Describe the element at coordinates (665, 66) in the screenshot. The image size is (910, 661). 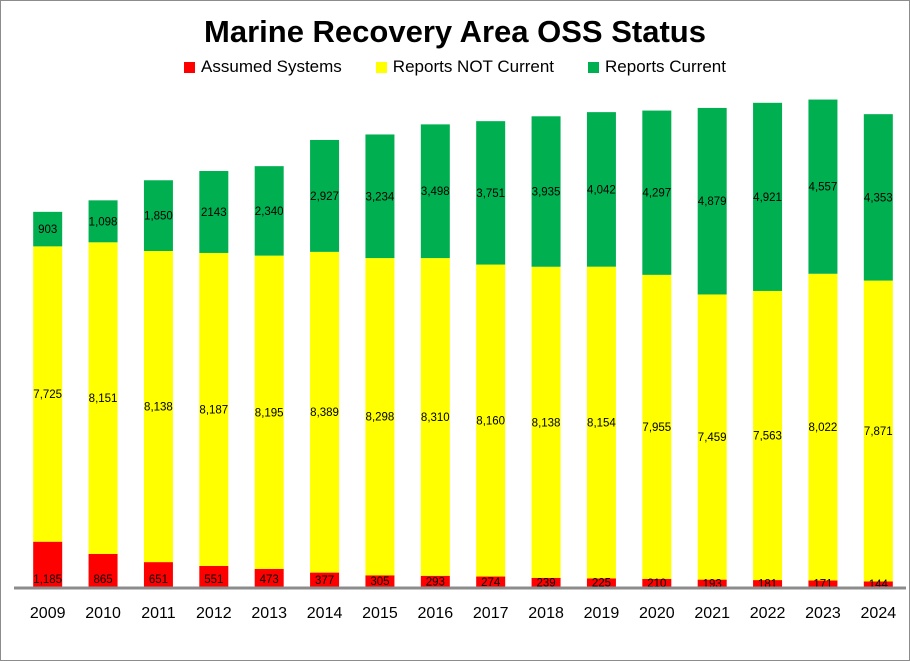
I see `legend-label: Reports Current` at that location.